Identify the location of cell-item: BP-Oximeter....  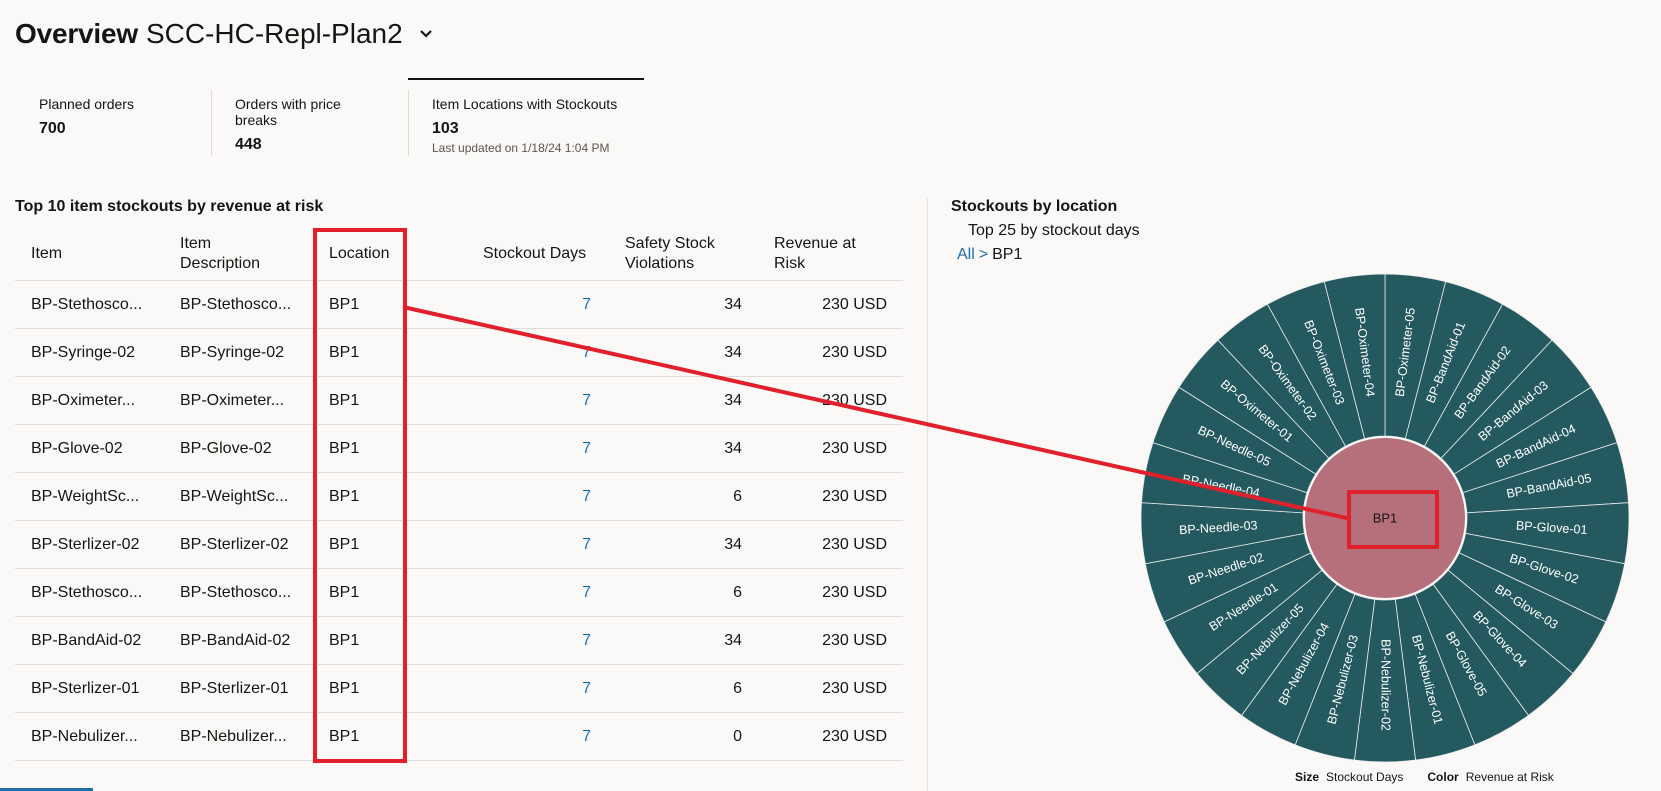
(89, 400).